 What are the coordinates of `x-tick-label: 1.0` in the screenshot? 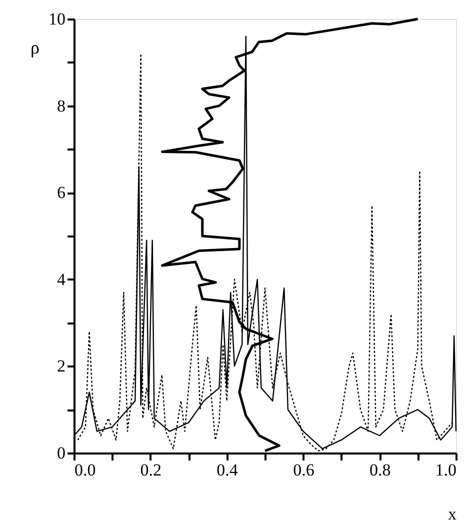 It's located at (445, 470).